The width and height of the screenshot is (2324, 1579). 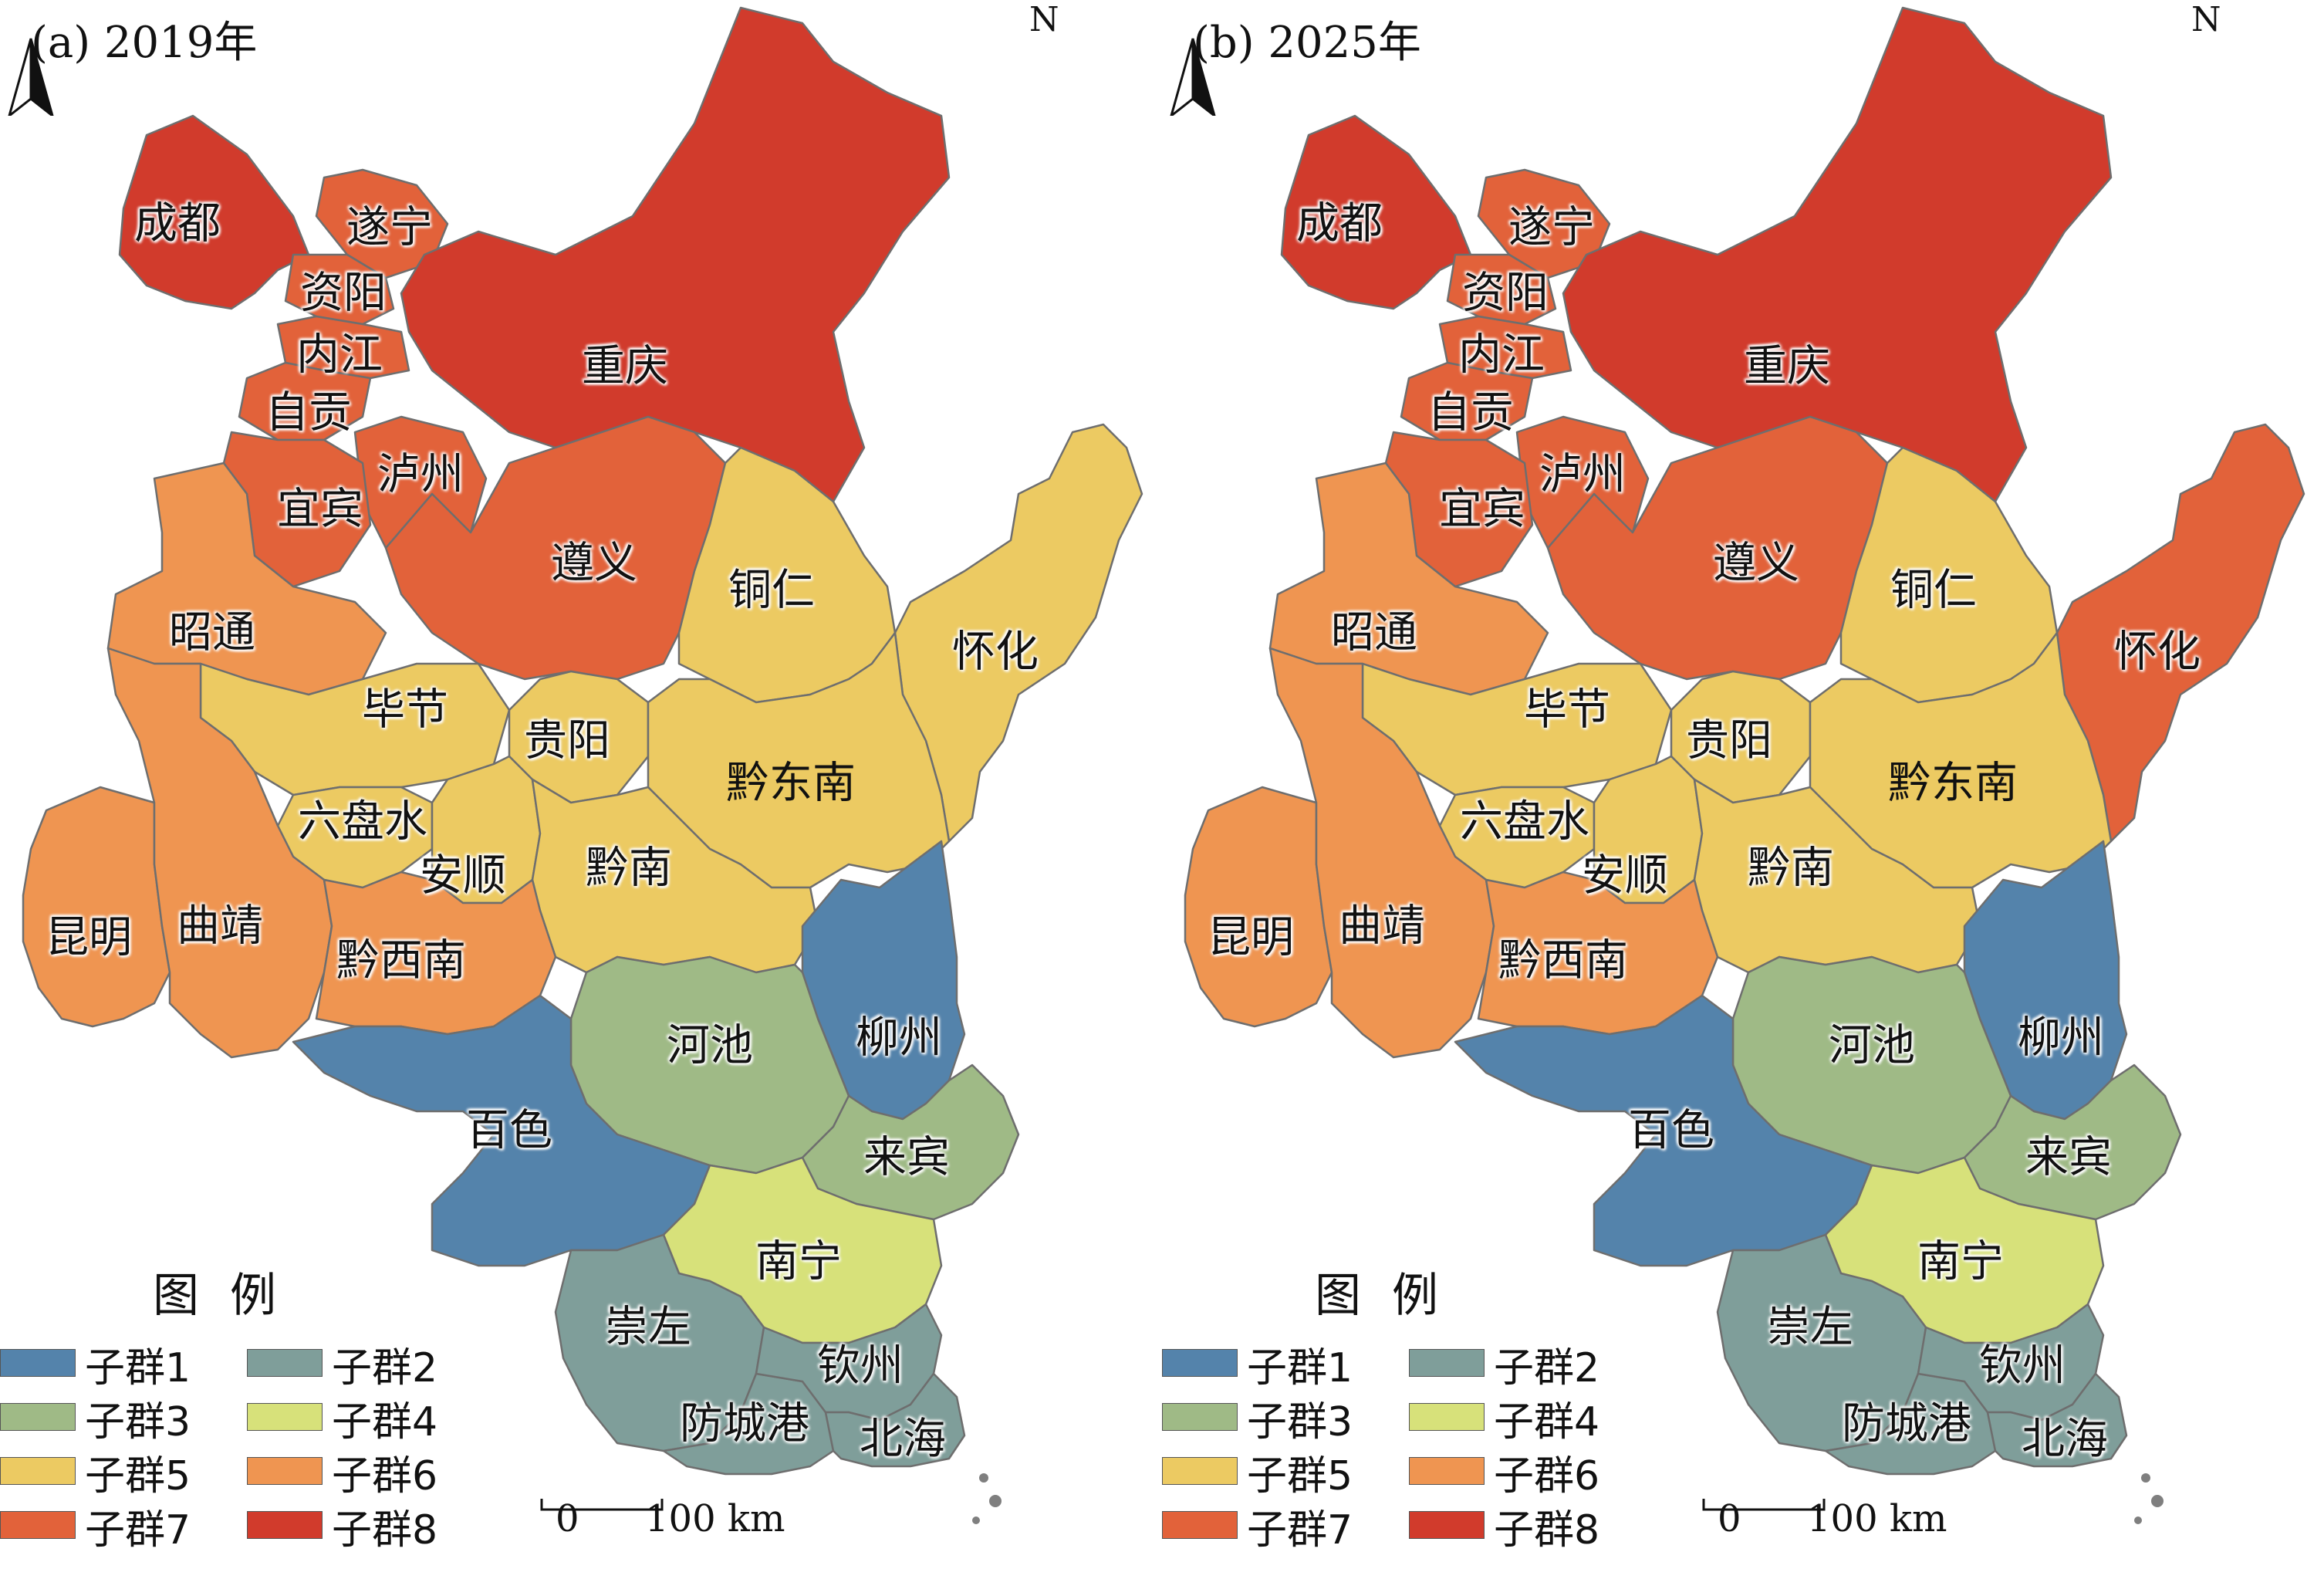 I want to click on region-黔西南, so click(x=1598, y=953).